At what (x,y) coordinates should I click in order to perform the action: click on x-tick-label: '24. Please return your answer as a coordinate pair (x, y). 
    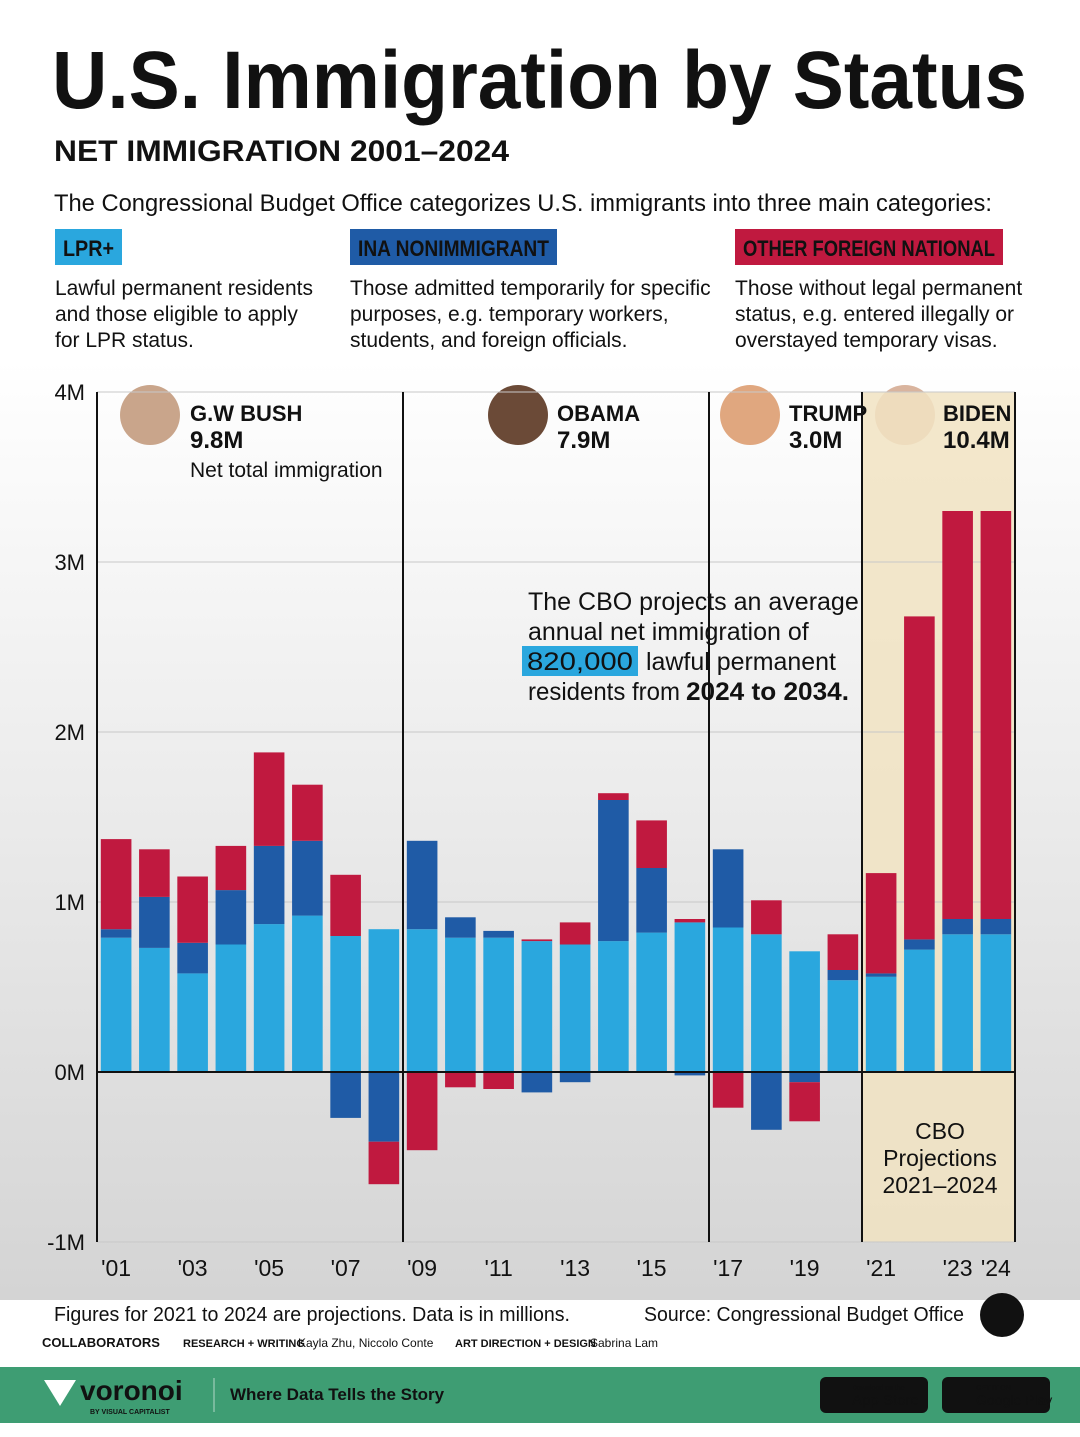
    Looking at the image, I should click on (996, 1268).